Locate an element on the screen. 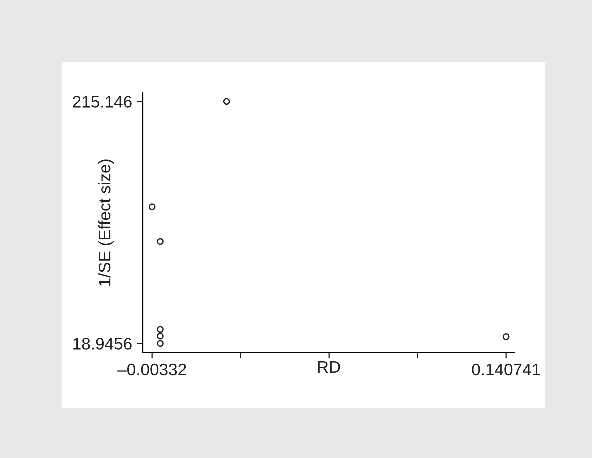  y-tick-label: 18.9456 is located at coordinates (103, 344).